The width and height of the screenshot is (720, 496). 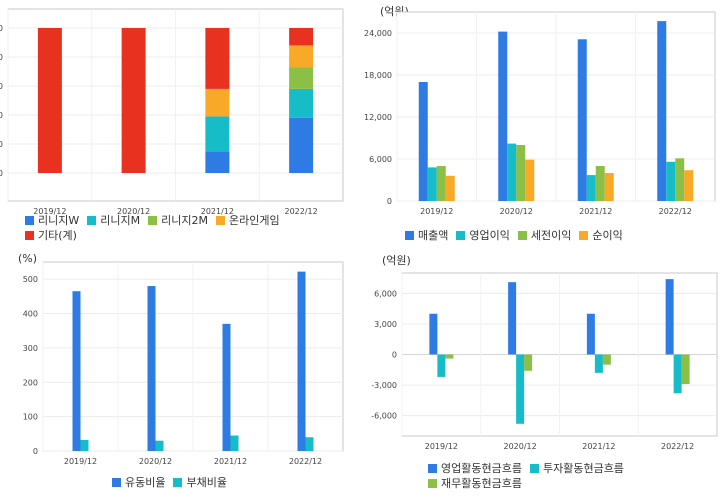 What do you see at coordinates (120, 220) in the screenshot?
I see `legend-label: 리니지M` at bounding box center [120, 220].